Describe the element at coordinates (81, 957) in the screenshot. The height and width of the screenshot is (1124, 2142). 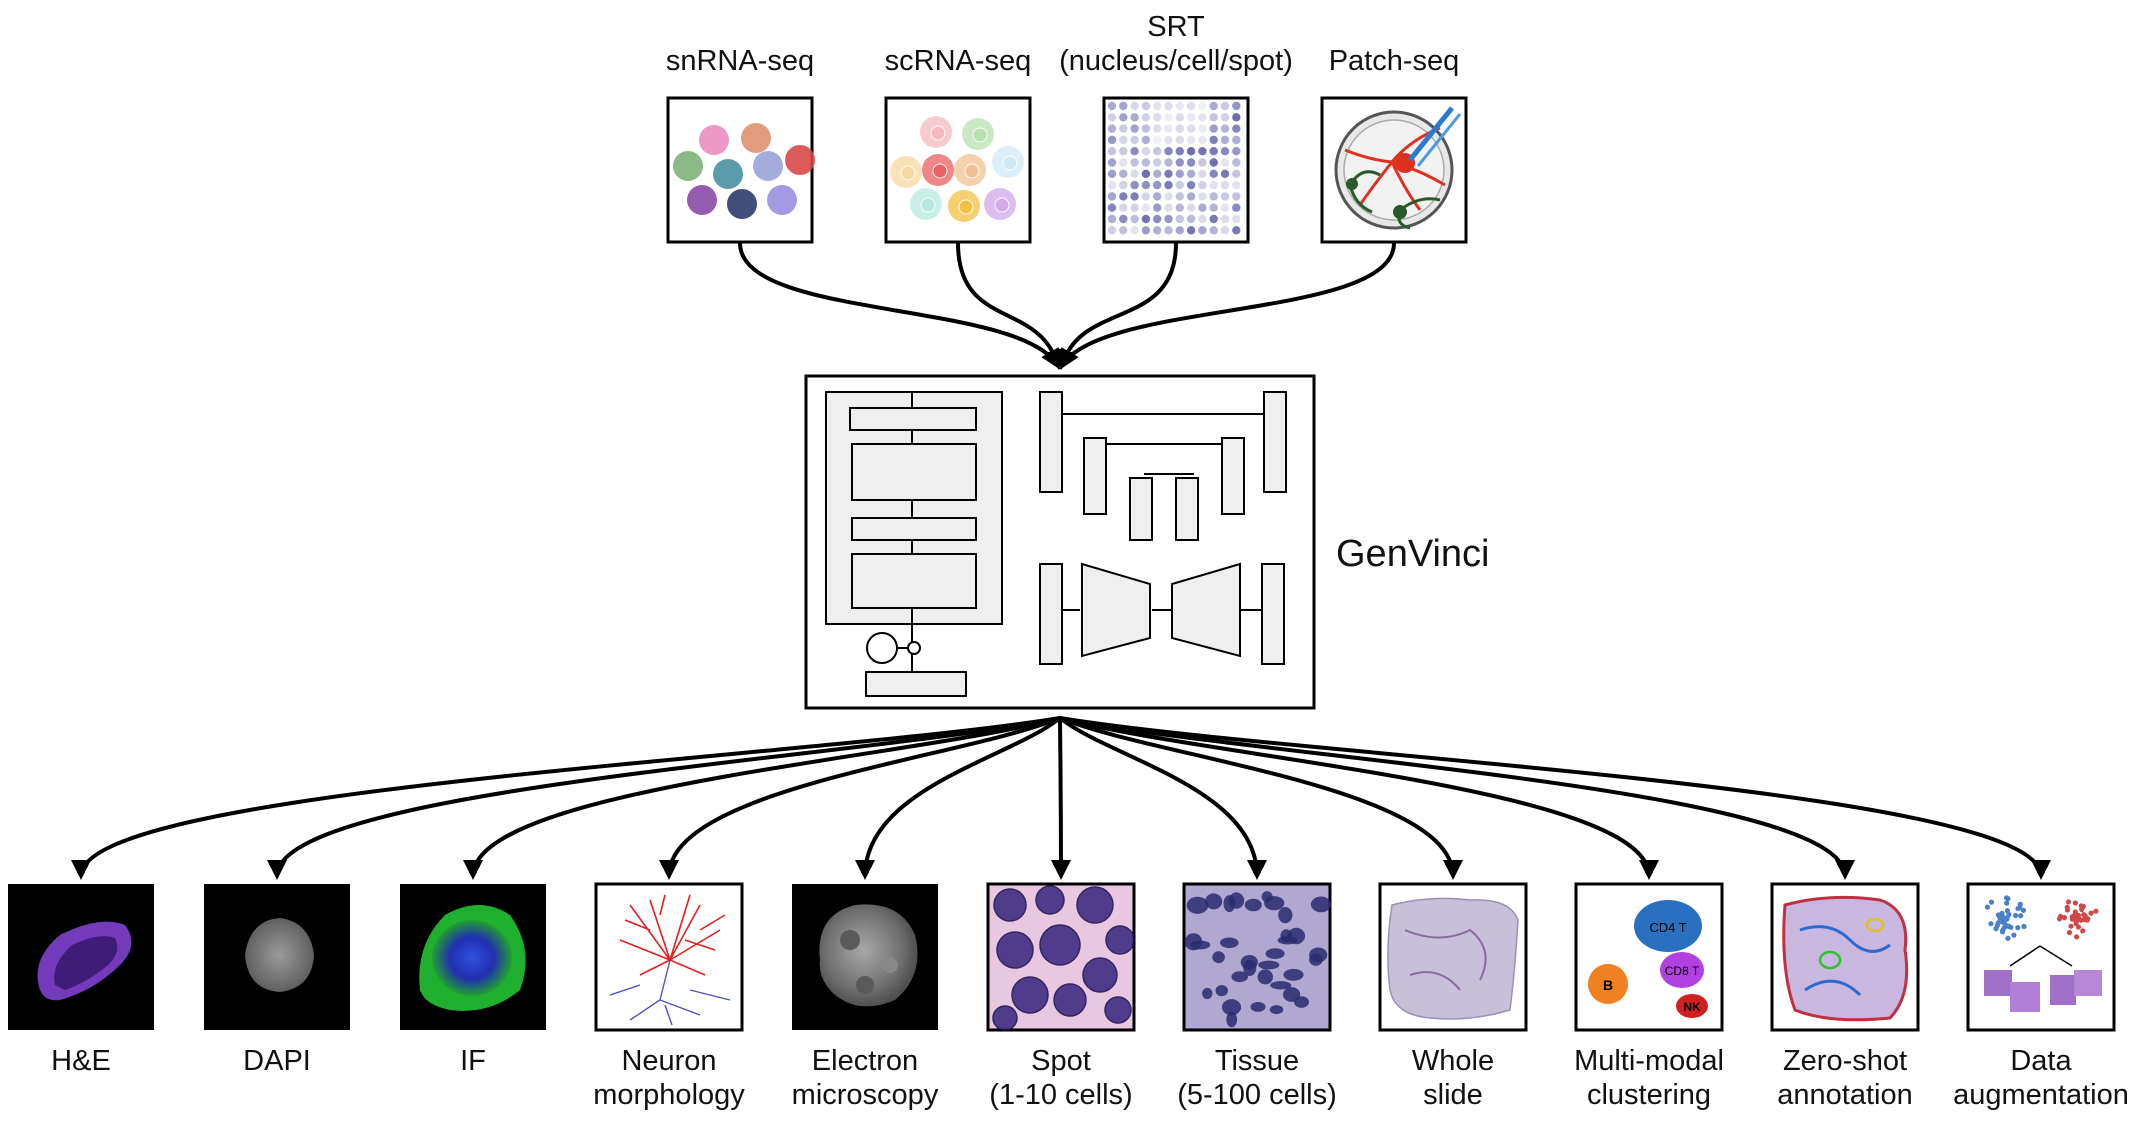
I see `output-he-icon` at that location.